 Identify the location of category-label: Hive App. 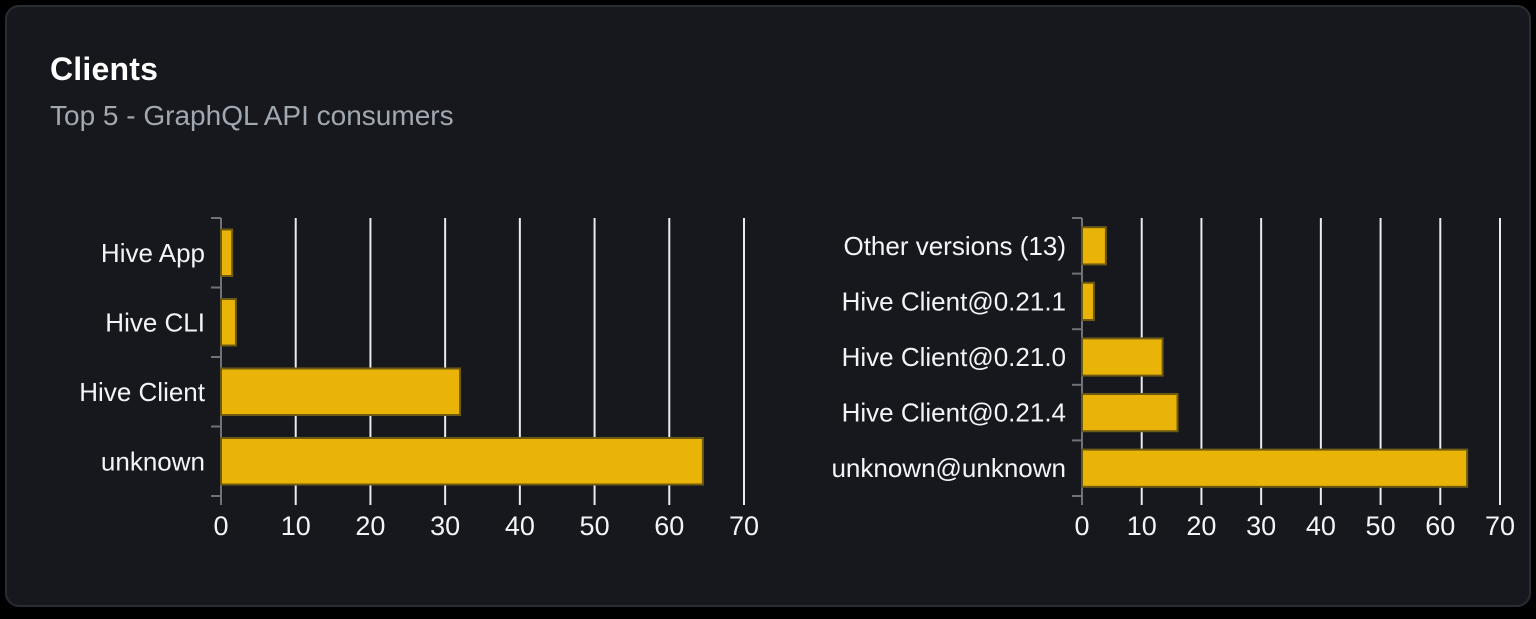
(153, 253).